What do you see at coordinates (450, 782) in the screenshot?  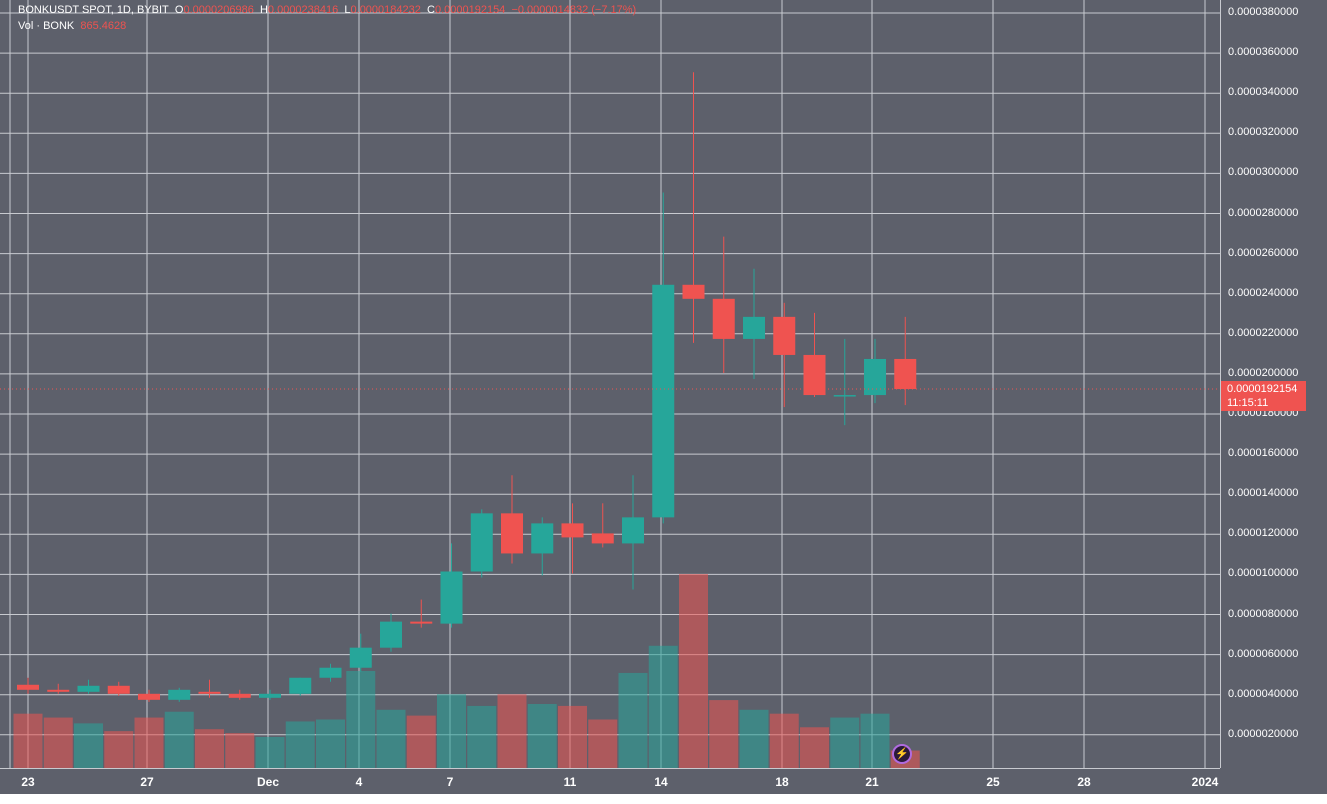 I see `time-tick-label: 7` at bounding box center [450, 782].